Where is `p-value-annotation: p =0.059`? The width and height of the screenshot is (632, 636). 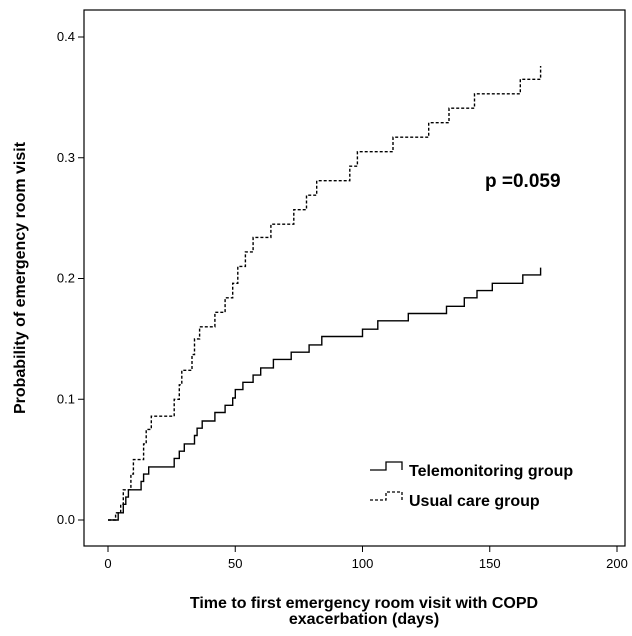
p-value-annotation: p =0.059 is located at coordinates (523, 181).